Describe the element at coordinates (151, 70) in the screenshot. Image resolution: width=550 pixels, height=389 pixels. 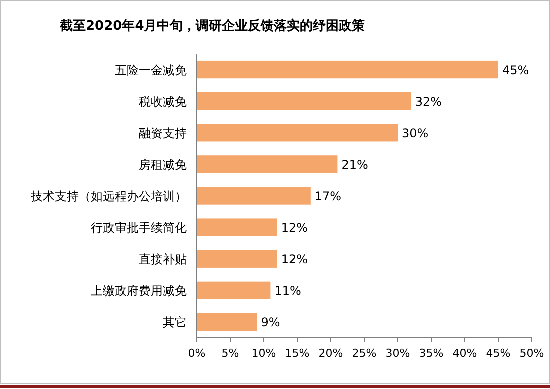
I see `y-tick-label: 五险一金减免` at that location.